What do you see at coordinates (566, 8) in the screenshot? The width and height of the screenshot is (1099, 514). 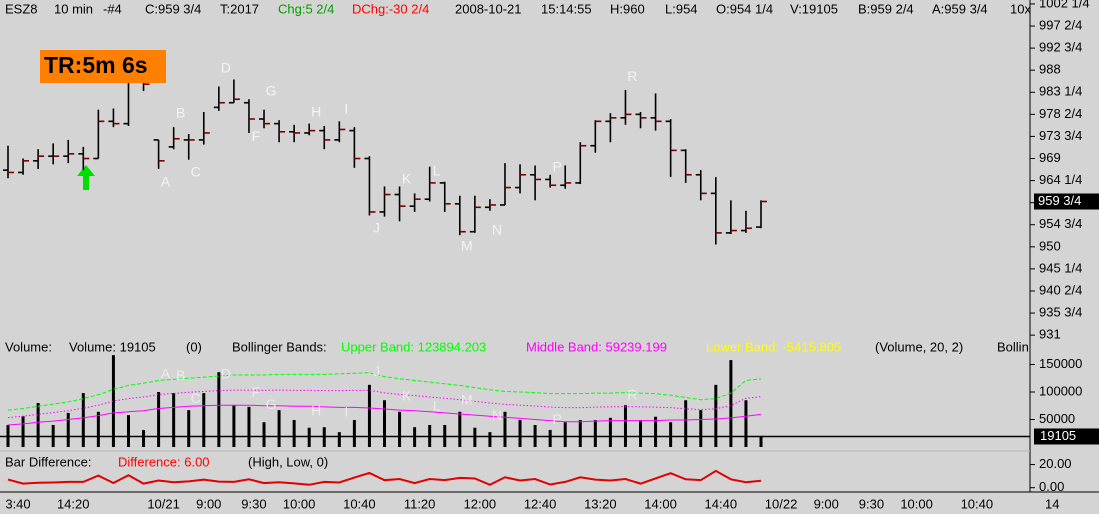 I see `header-text: 15:14:55` at bounding box center [566, 8].